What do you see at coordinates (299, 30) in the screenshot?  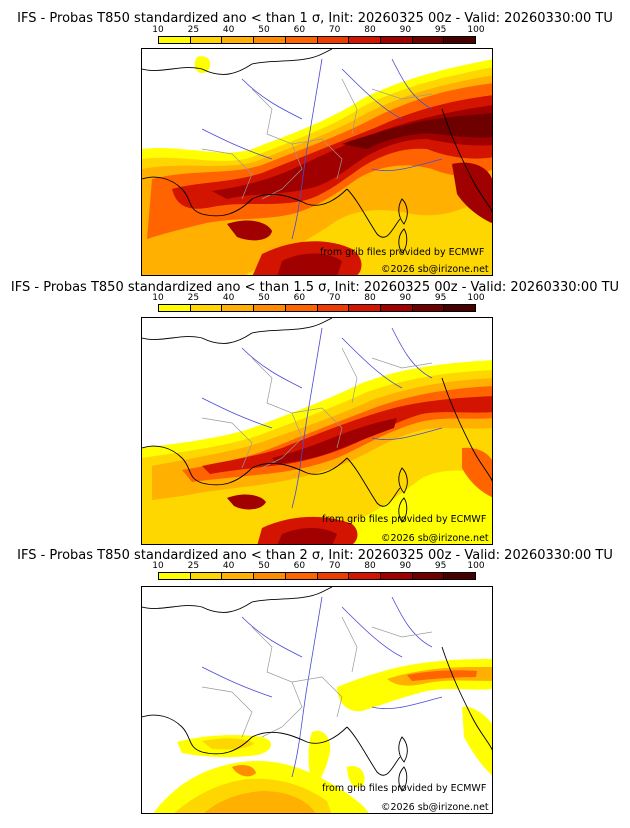 I see `scale-tick-label: 60` at bounding box center [299, 30].